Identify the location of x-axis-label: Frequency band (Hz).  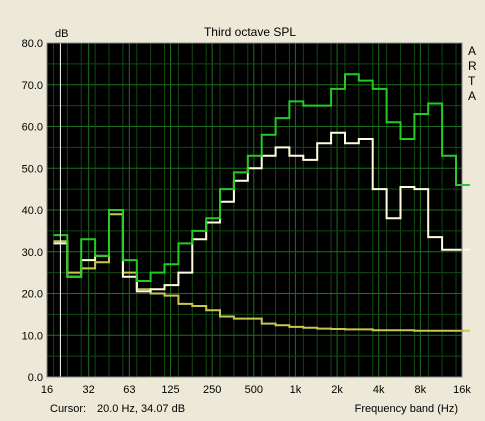
(406, 409).